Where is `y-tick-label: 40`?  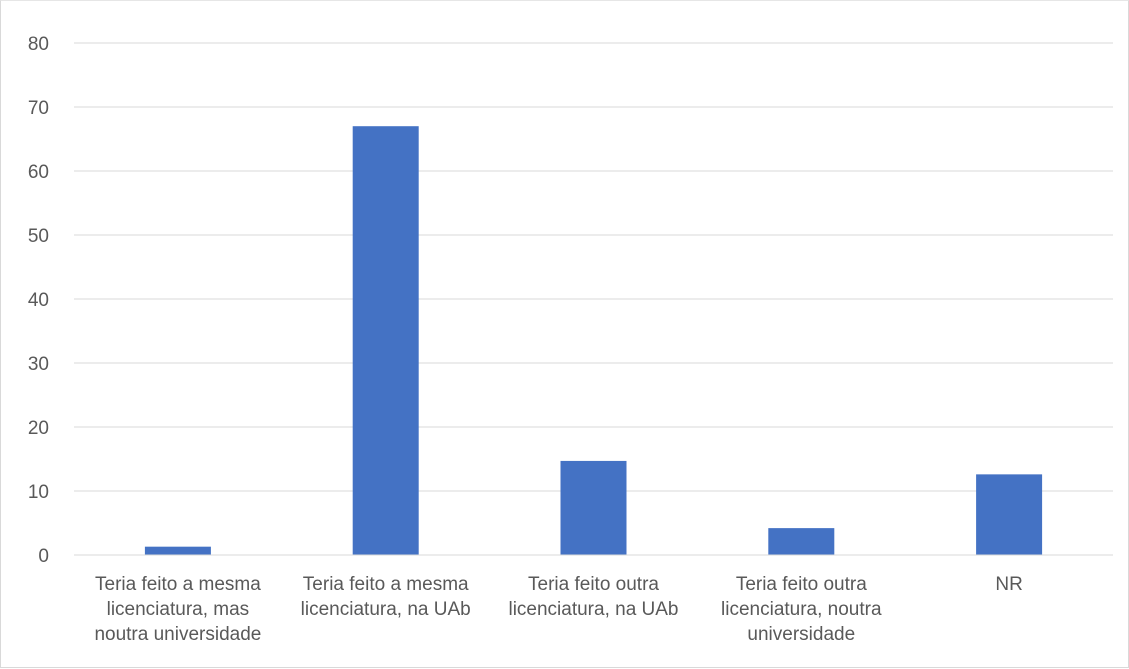 y-tick-label: 40 is located at coordinates (38, 300).